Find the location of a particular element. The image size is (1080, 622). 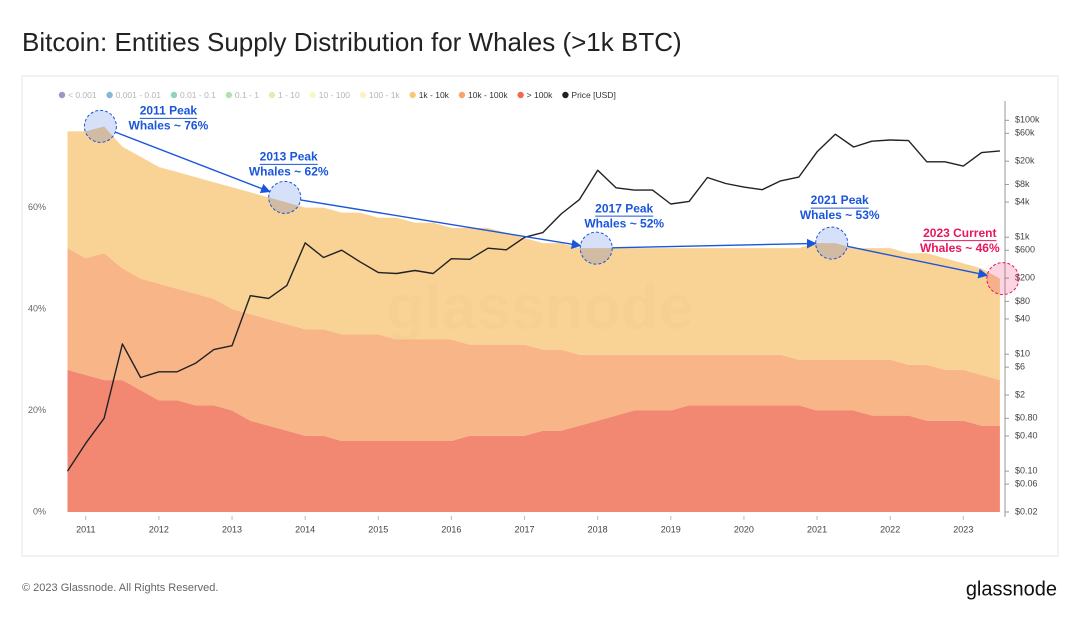

y-tick-label: 20% is located at coordinates (37, 410).